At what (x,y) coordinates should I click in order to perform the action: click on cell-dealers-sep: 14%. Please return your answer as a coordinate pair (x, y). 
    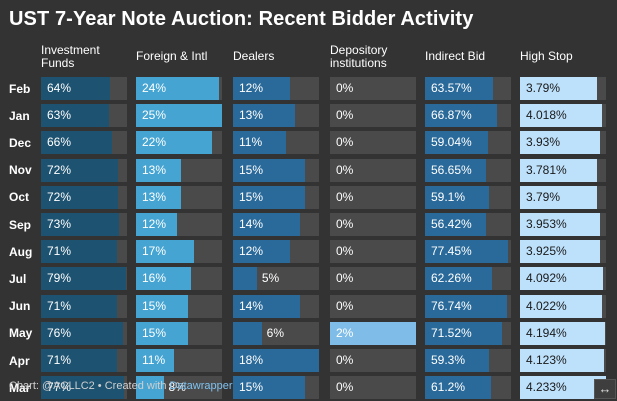
    Looking at the image, I should click on (276, 224).